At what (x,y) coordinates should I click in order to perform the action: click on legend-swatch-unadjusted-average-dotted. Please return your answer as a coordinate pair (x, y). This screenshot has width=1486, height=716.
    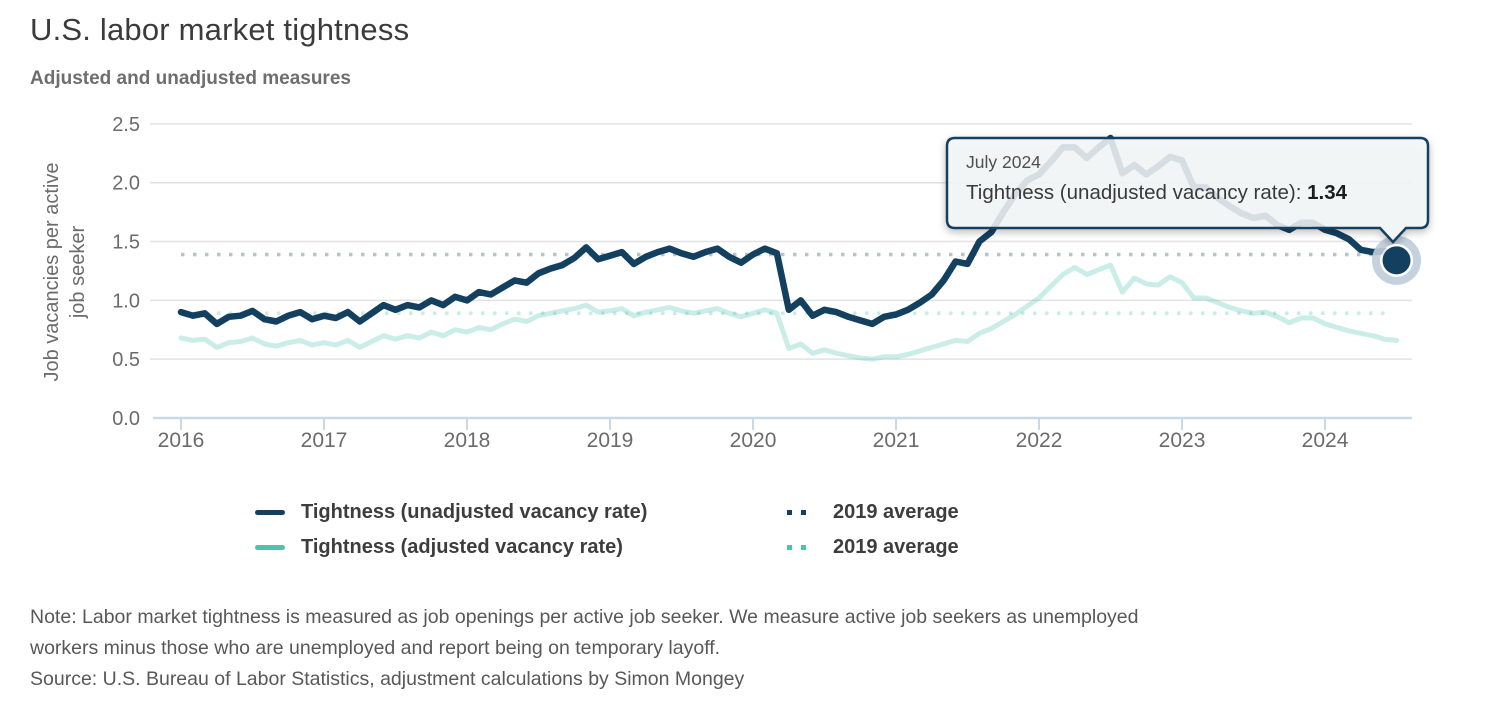
    Looking at the image, I should click on (810, 512).